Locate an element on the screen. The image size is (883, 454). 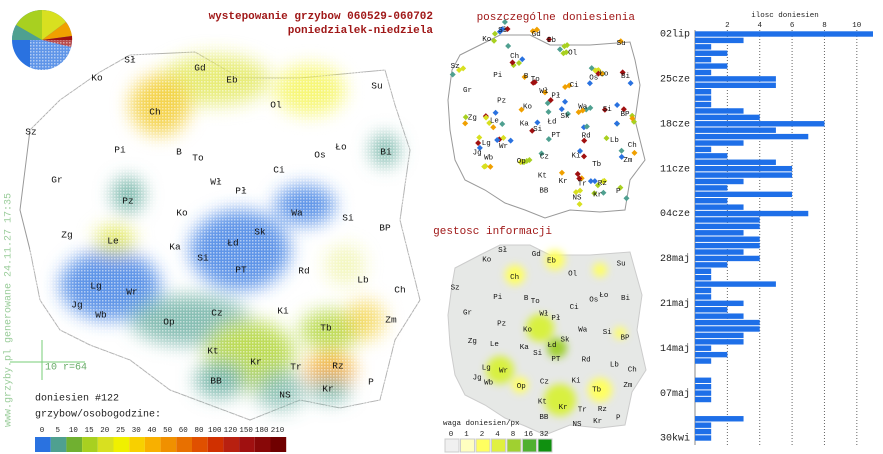
city-label: Ki is located at coordinates (283, 311).